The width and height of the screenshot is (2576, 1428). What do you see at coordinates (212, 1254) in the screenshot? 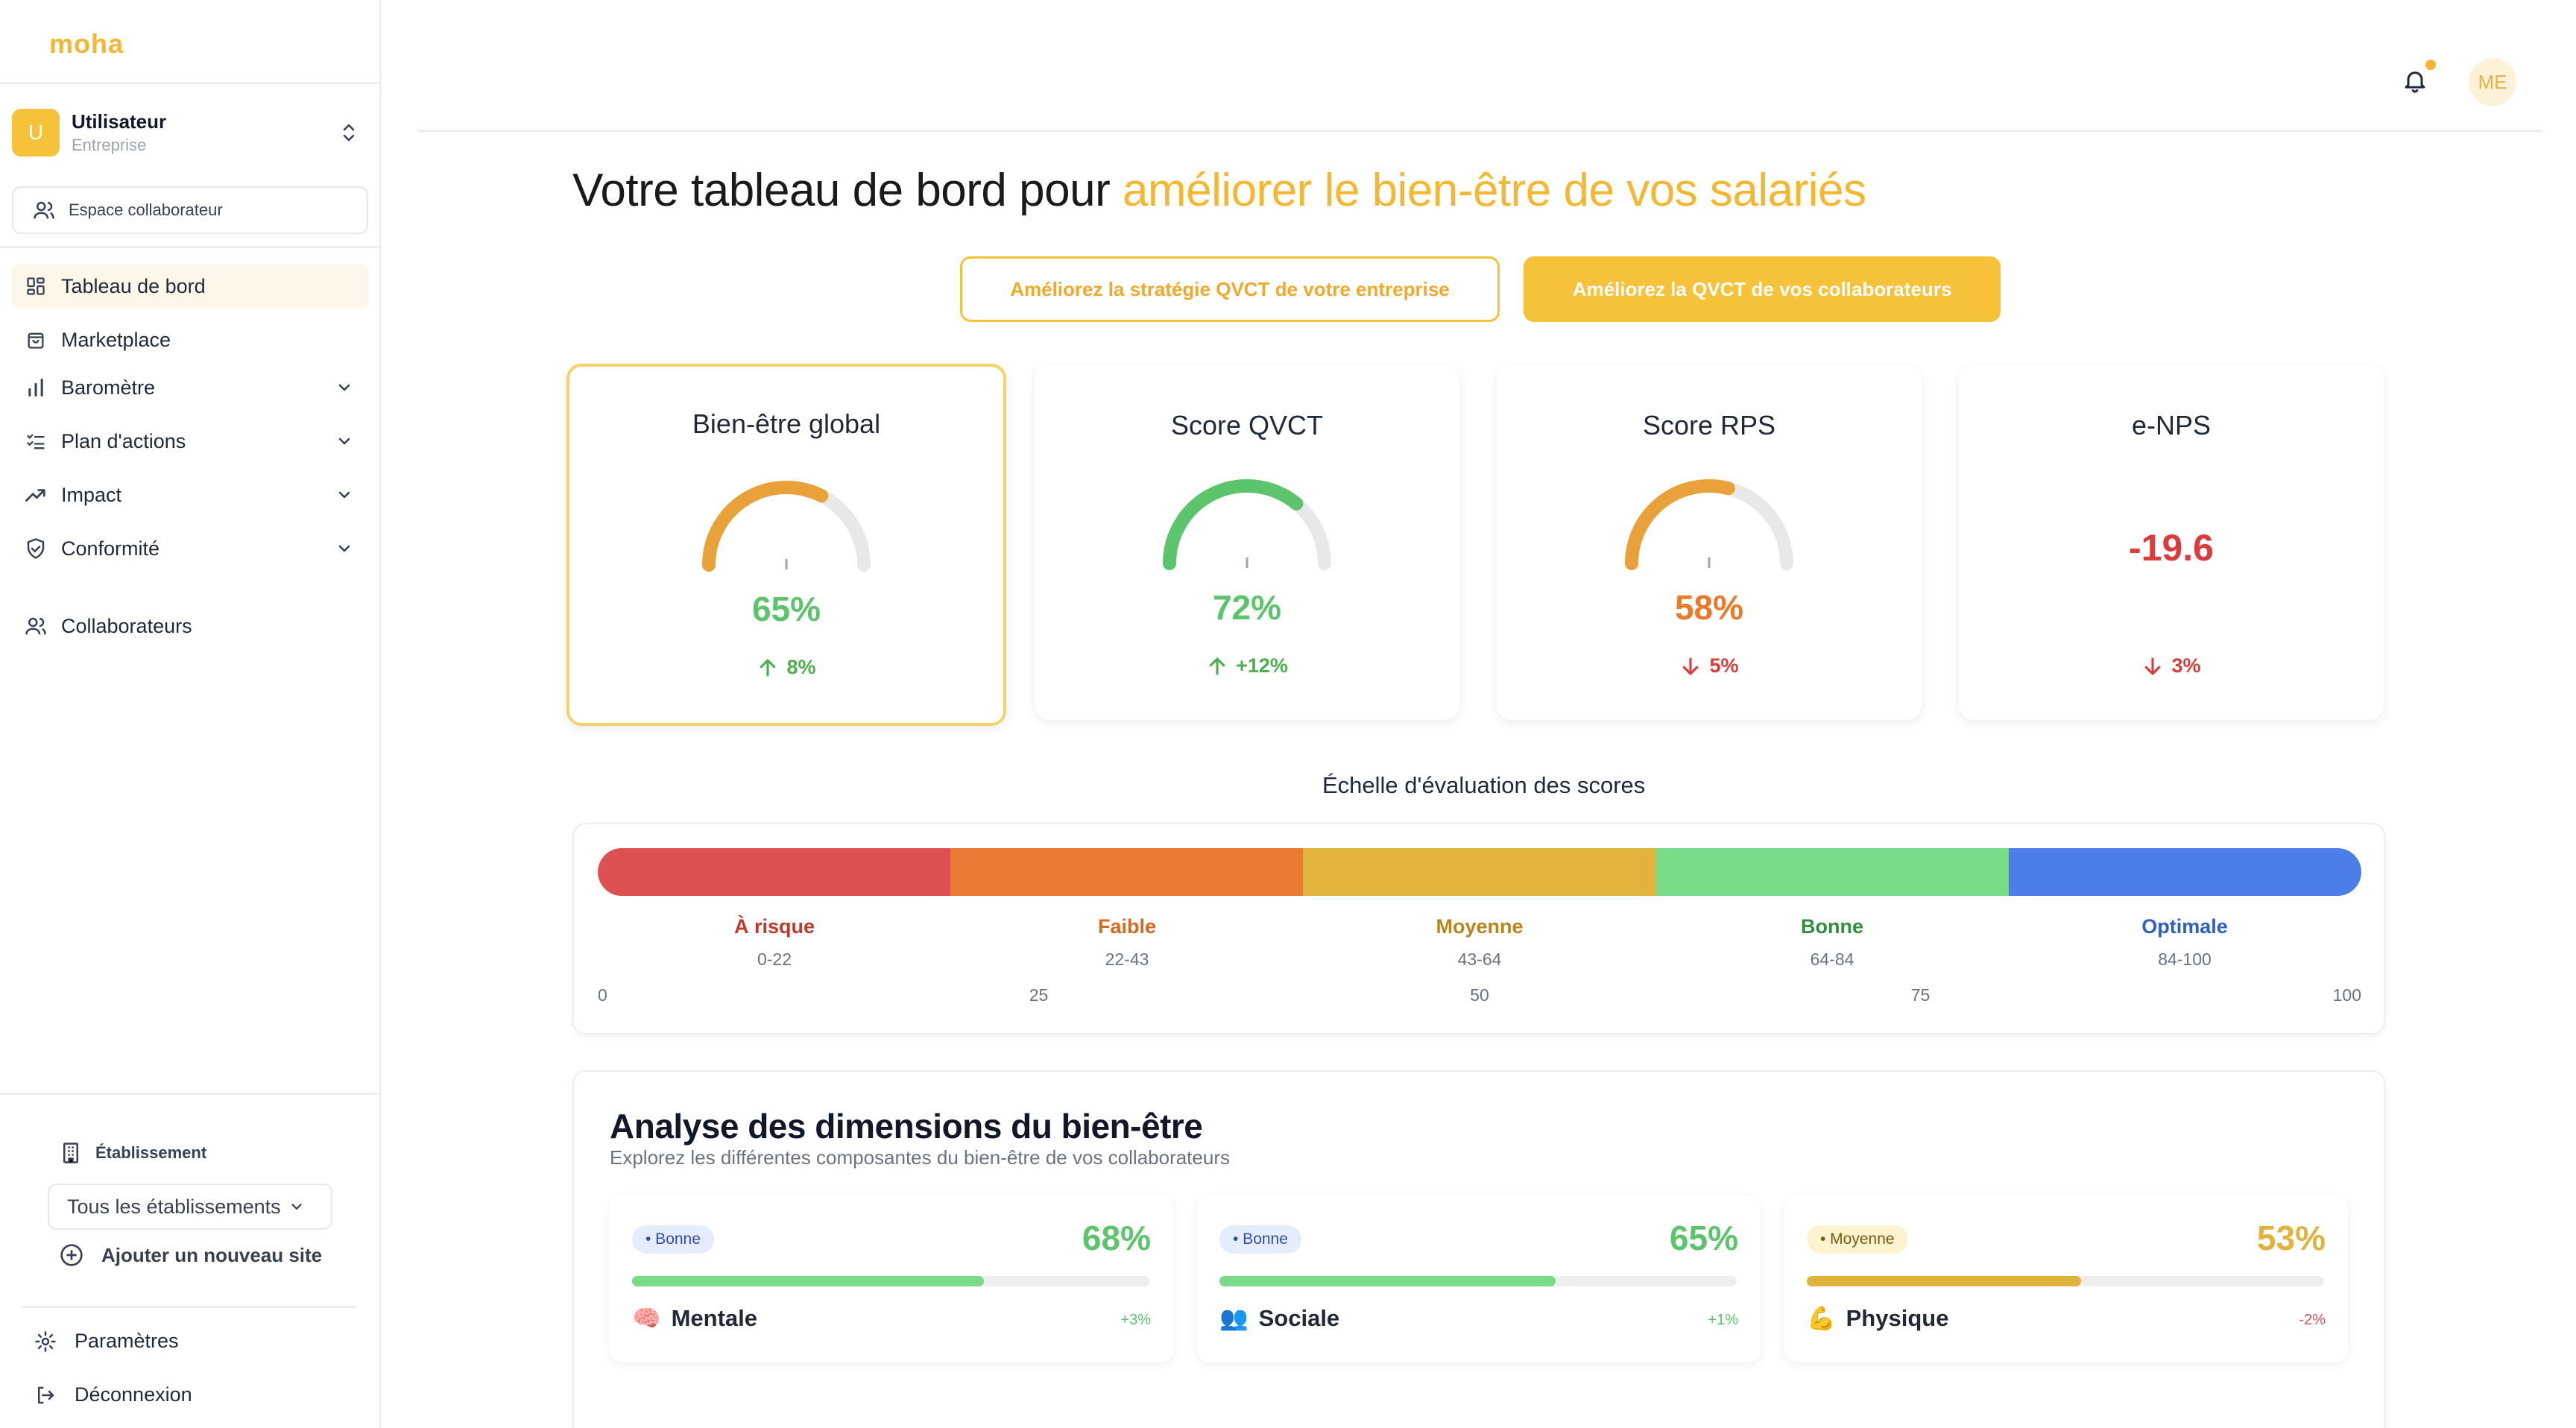
I see `add-site-label: Ajouter un nouveau site` at bounding box center [212, 1254].